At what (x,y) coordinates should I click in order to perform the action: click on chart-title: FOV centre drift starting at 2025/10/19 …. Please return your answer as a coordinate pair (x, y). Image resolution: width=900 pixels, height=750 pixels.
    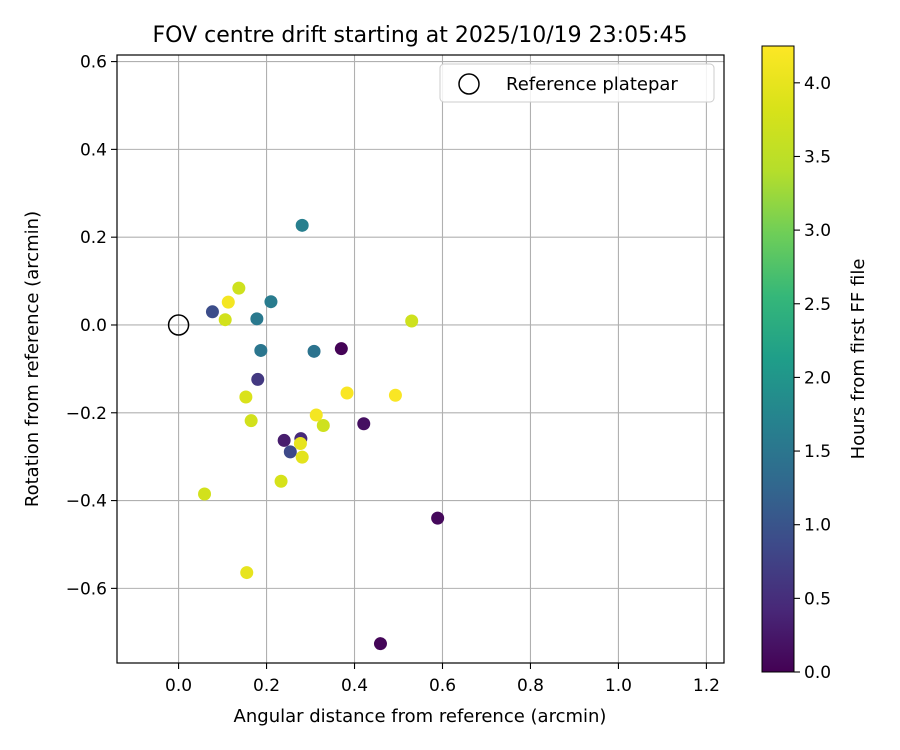
    Looking at the image, I should click on (420, 35).